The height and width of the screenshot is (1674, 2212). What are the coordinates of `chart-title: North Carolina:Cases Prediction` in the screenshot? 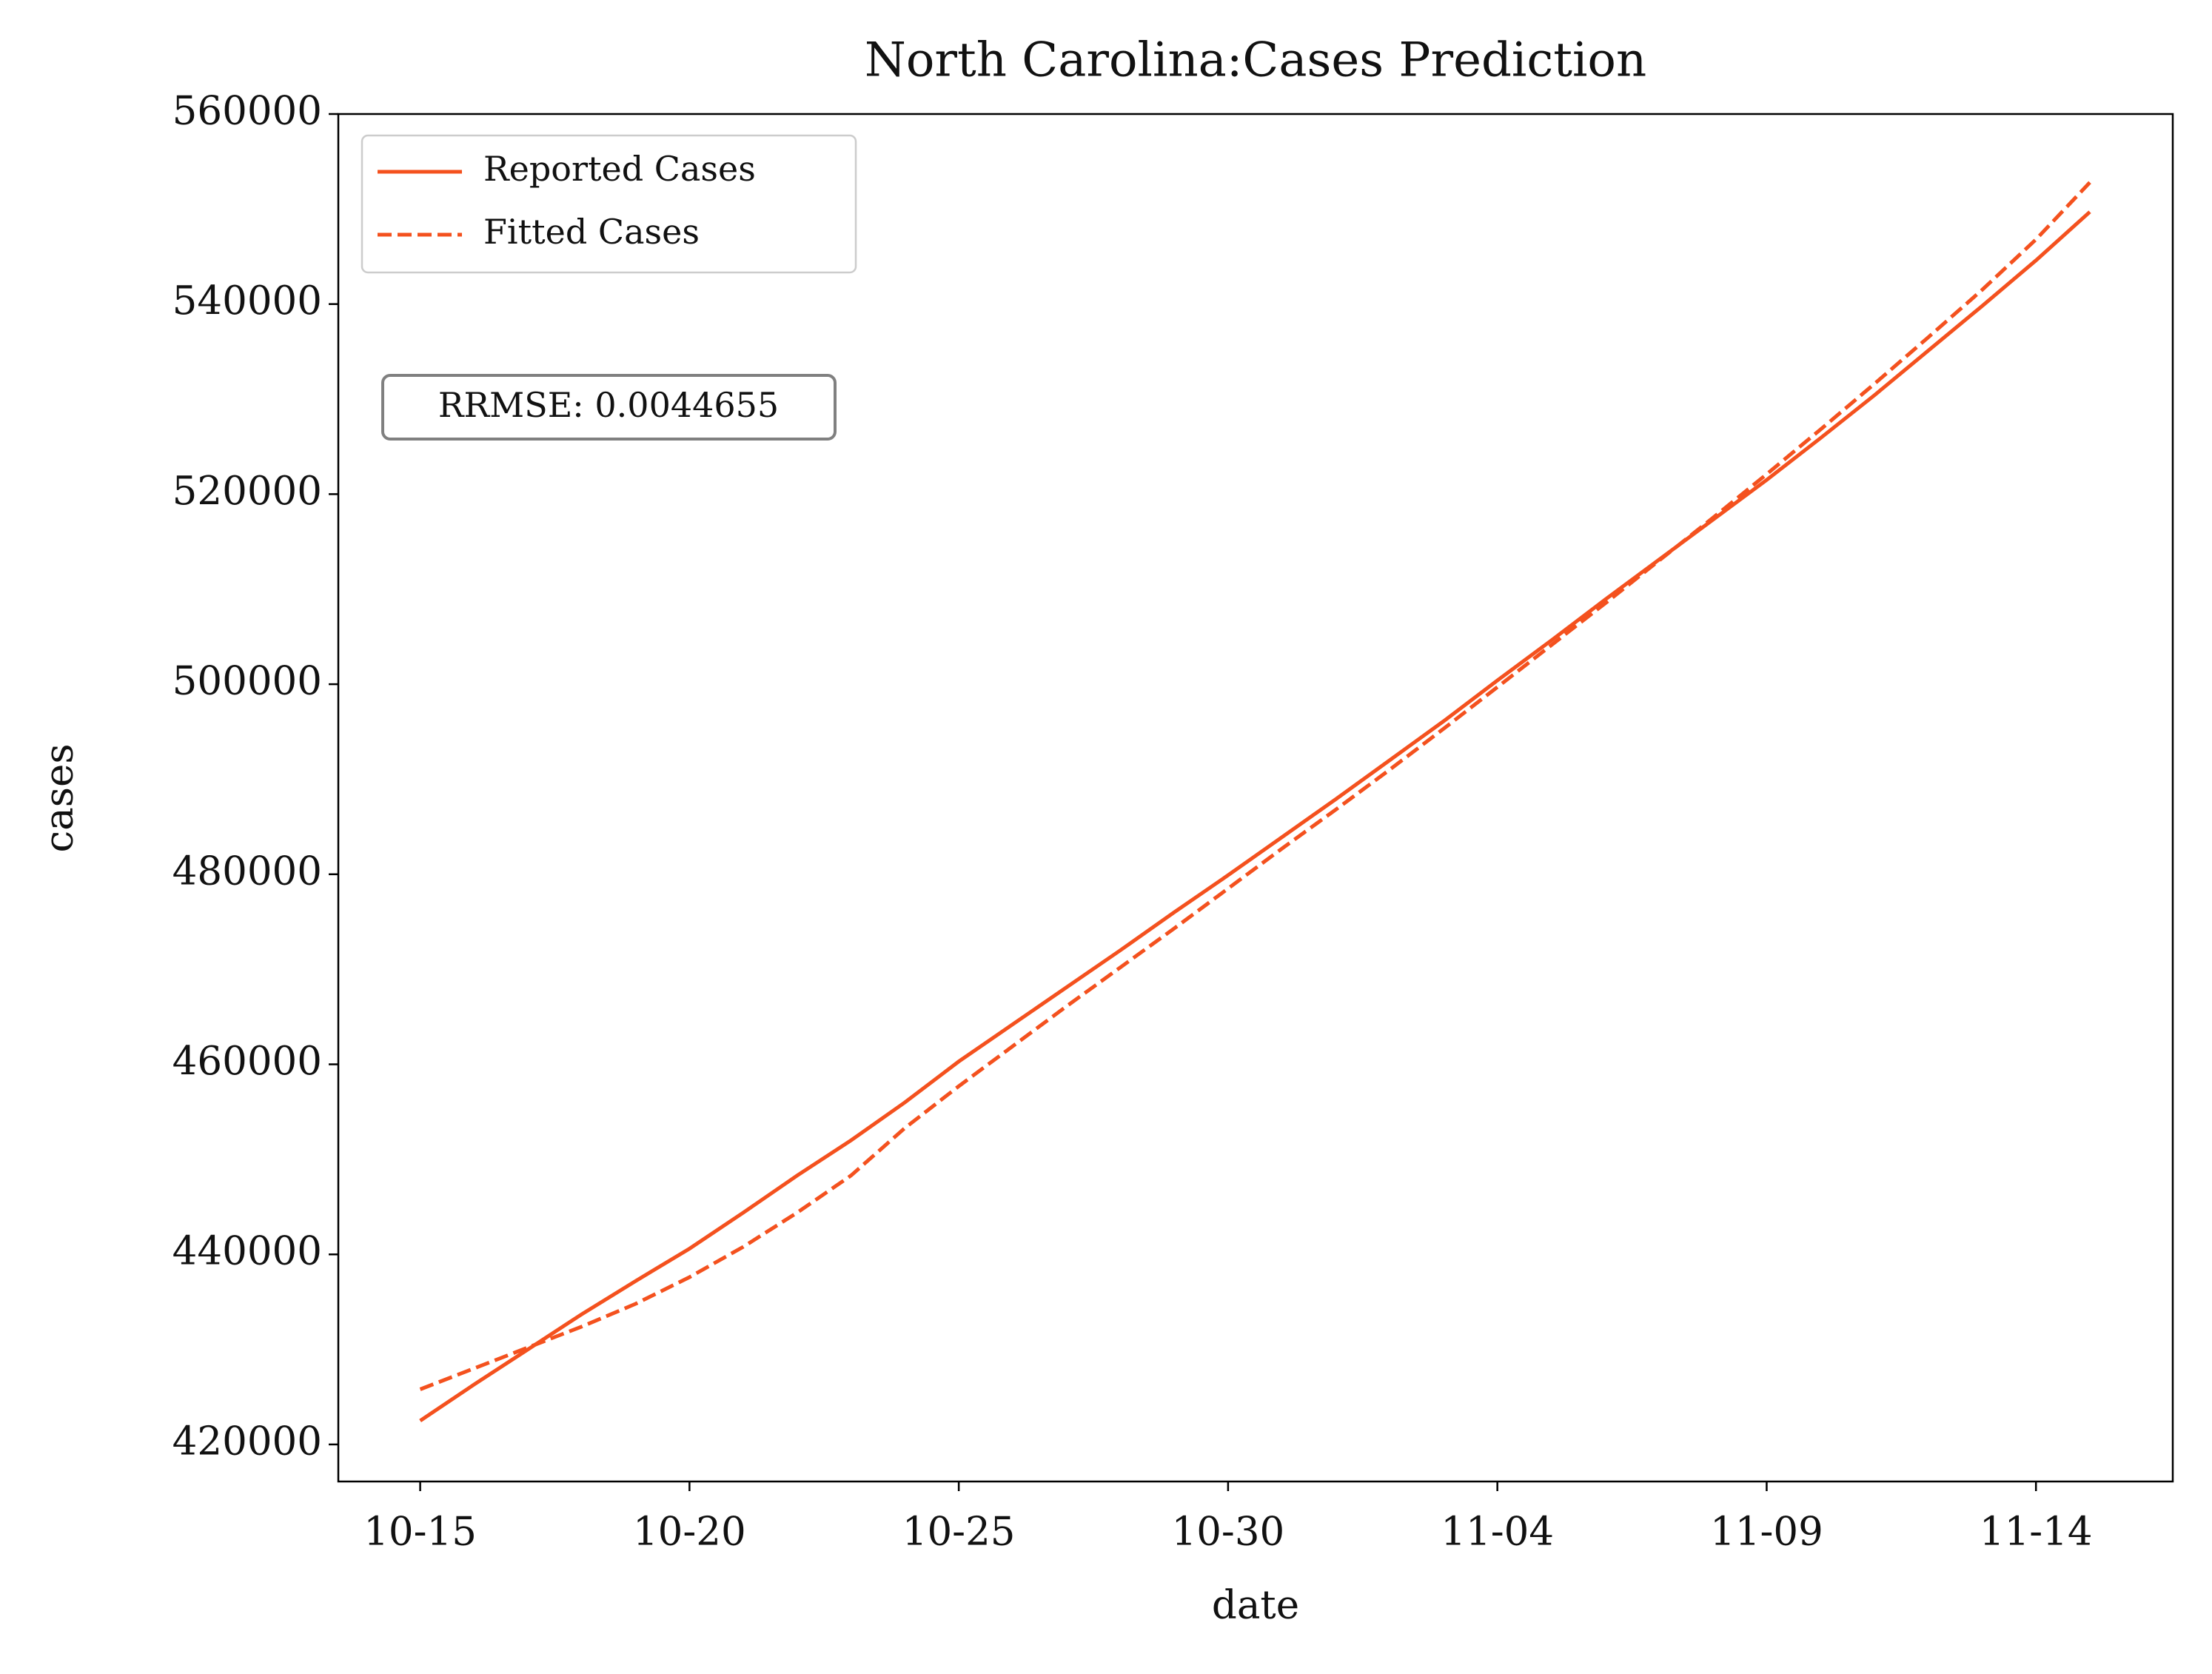 It's located at (1255, 60).